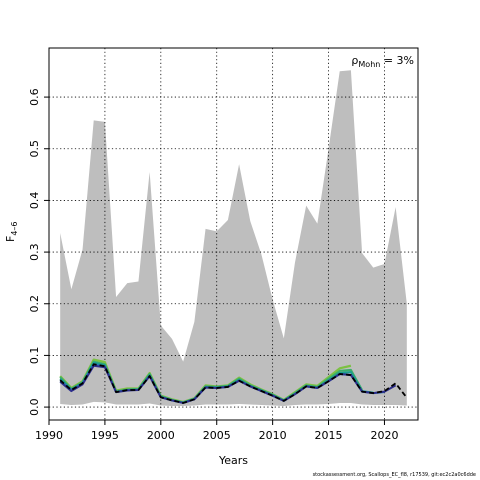 The image size is (480, 480). I want to click on y-axis-label: F4–6, so click(11, 231).